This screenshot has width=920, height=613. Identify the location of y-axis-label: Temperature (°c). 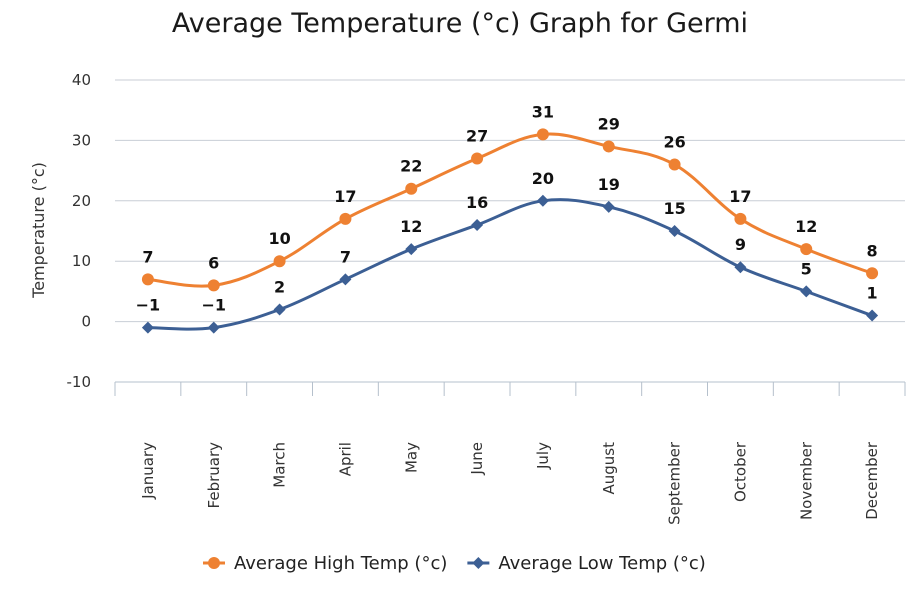
(38, 230).